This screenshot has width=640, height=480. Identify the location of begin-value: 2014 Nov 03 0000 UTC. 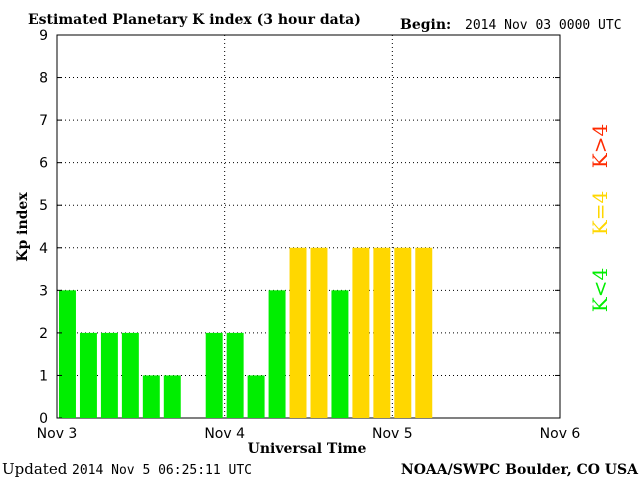
(543, 25).